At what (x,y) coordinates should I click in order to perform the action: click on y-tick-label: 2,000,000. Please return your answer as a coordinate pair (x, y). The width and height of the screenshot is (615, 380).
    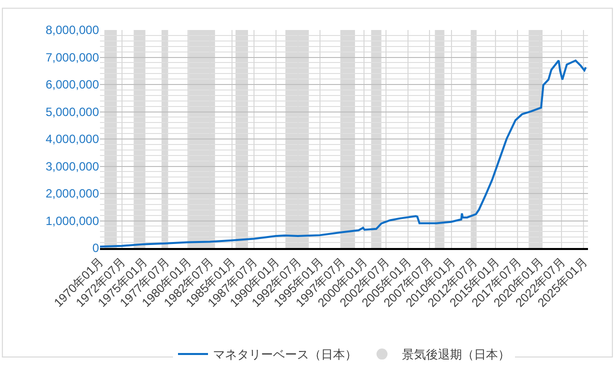
    Looking at the image, I should click on (73, 193).